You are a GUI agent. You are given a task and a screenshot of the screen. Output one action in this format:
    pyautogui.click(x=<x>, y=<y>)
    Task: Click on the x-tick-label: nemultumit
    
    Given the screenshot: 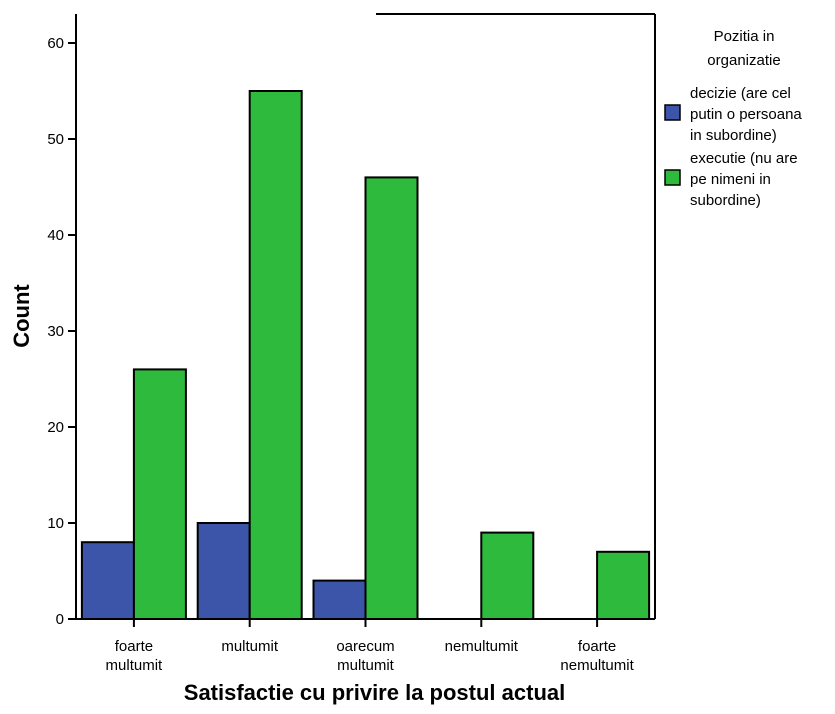 What is the action you would take?
    pyautogui.click(x=482, y=646)
    